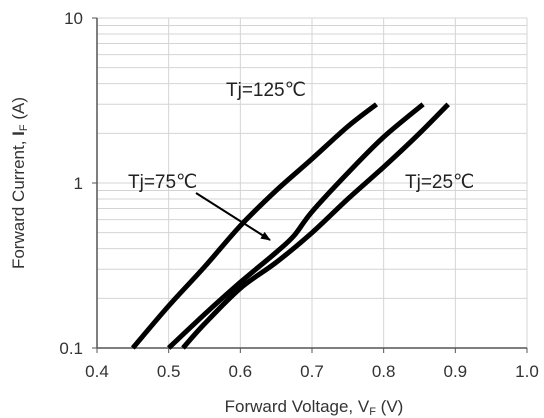 This screenshot has height=418, width=544. What do you see at coordinates (169, 371) in the screenshot?
I see `x-tick-label: 0.5` at bounding box center [169, 371].